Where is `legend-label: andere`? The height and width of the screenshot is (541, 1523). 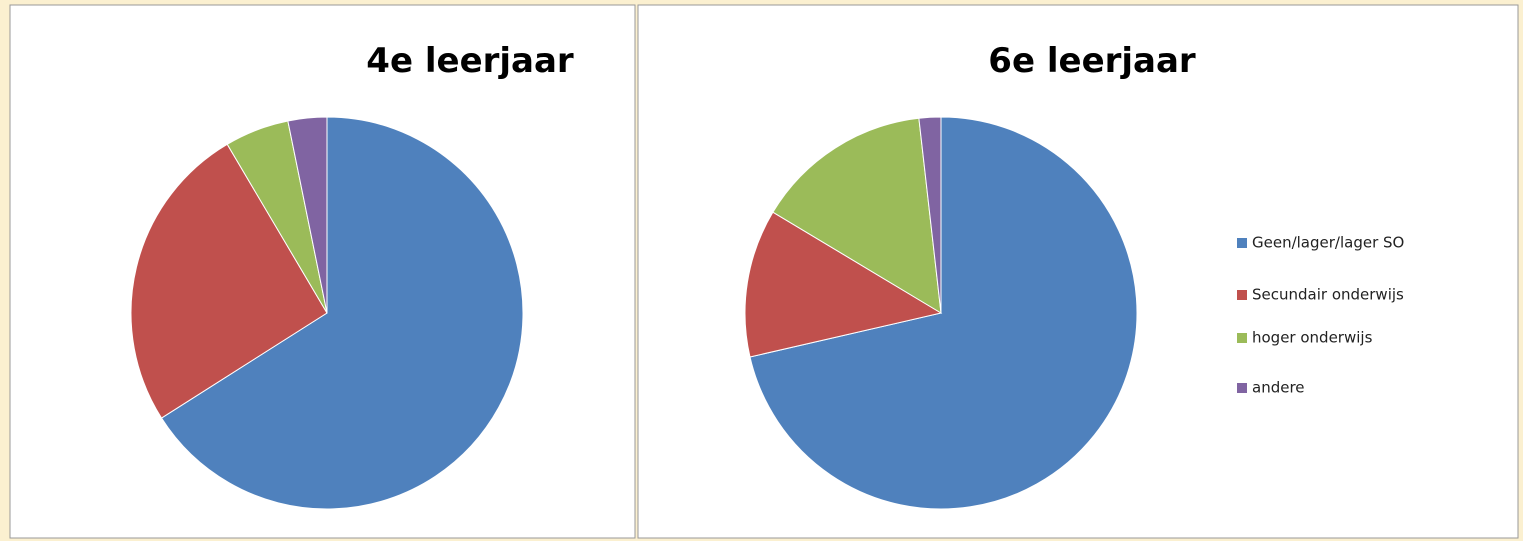 legend-label: andere is located at coordinates (1278, 388).